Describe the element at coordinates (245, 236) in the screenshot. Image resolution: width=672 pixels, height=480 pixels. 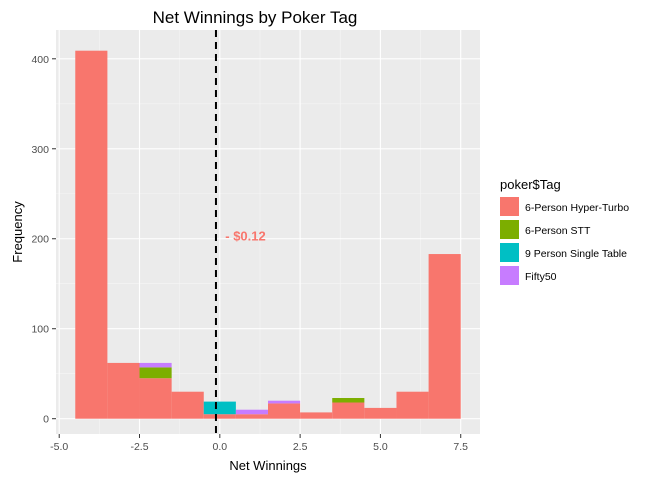
I see `mean-annotation: - $0.12` at that location.